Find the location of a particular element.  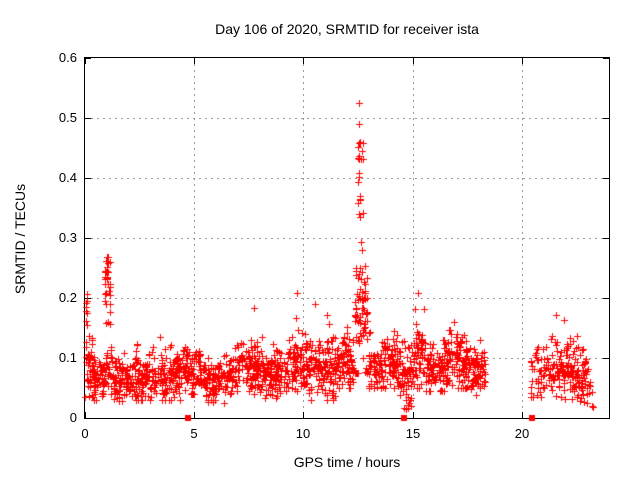

x-tick-label: 5 is located at coordinates (194, 433).